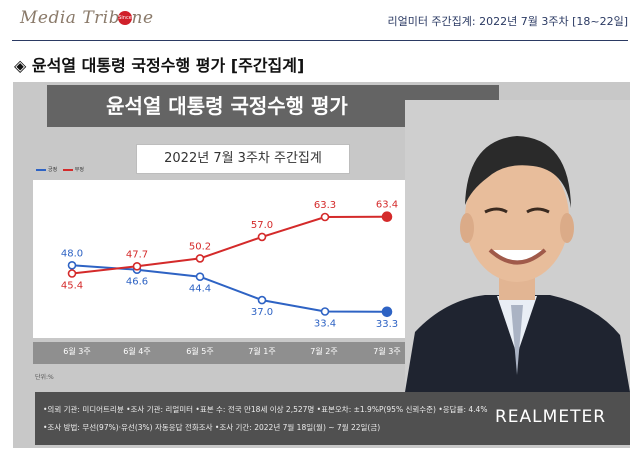 The image size is (640, 450). I want to click on legend: 긍정 부정, so click(60, 169).